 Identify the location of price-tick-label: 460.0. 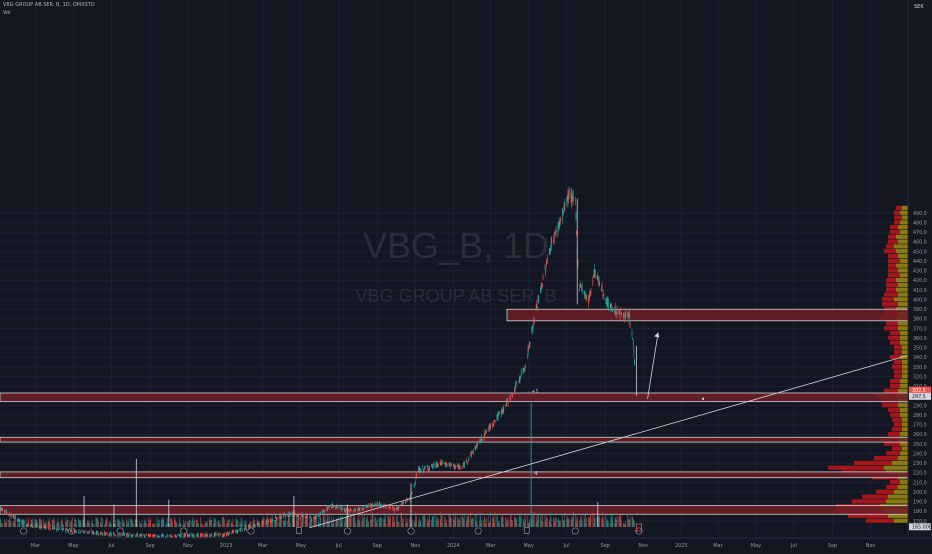
(920, 243).